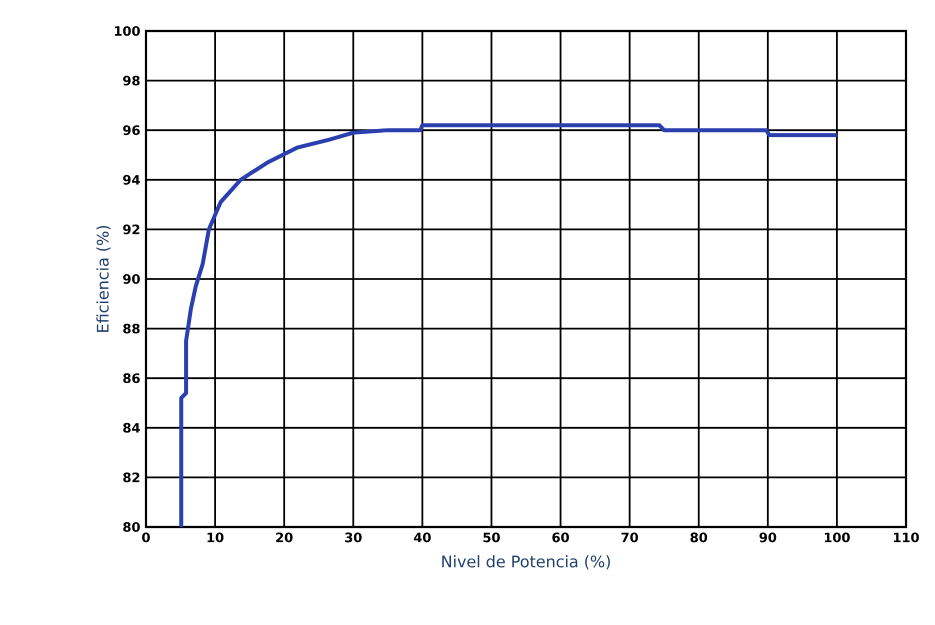 The image size is (935, 625). What do you see at coordinates (131, 477) in the screenshot?
I see `y-tick-label: 82` at bounding box center [131, 477].